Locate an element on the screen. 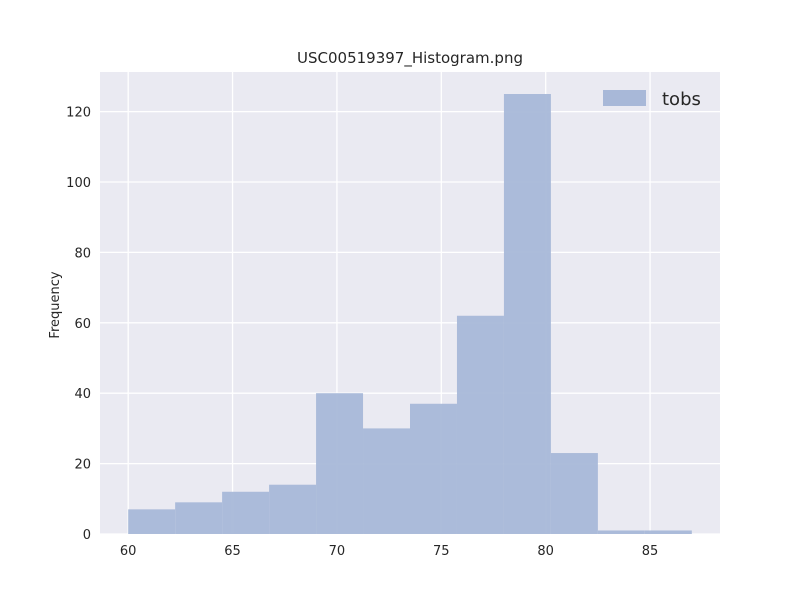 The height and width of the screenshot is (600, 800). x-tick-label: 75 is located at coordinates (441, 551).